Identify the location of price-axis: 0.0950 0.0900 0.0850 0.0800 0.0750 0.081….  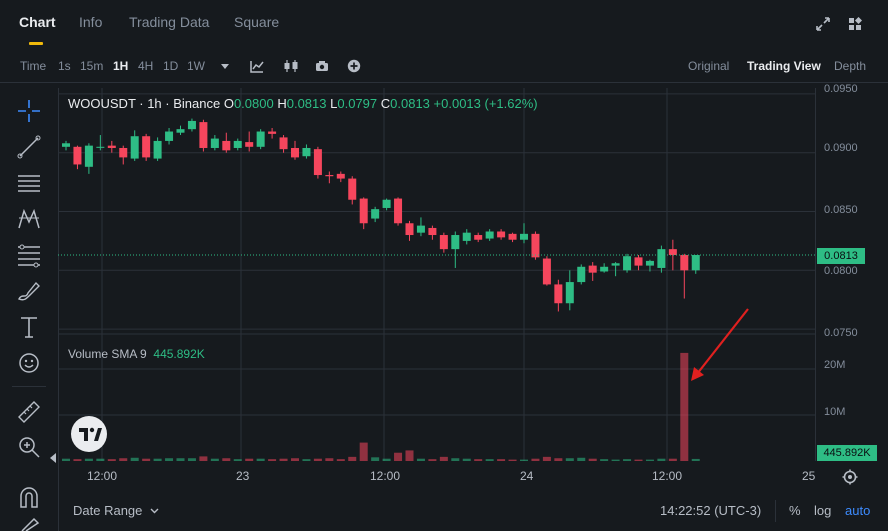
(851, 272).